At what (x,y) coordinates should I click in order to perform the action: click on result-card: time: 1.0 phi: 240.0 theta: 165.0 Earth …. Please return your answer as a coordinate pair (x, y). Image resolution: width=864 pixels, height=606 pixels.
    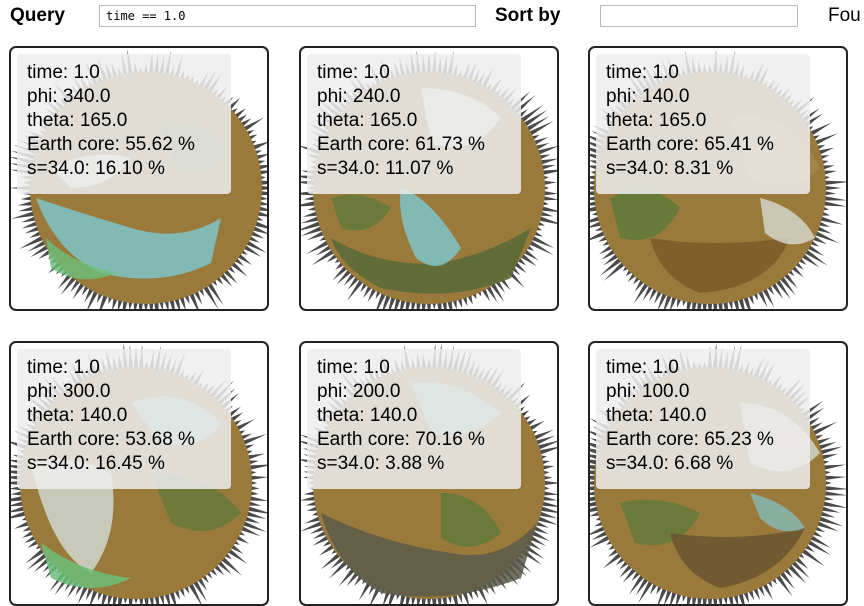
    Looking at the image, I should click on (429, 178).